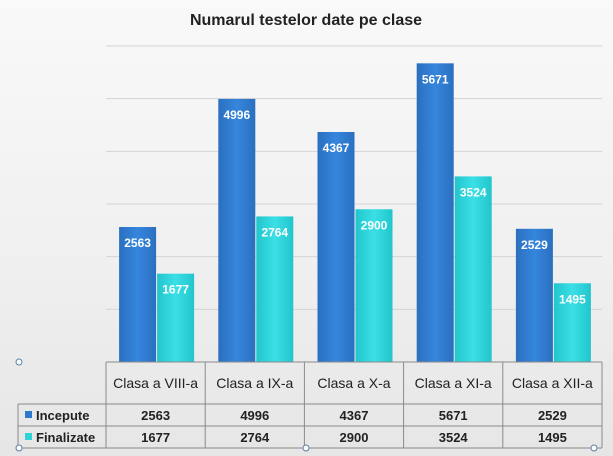  I want to click on chart-title: Numarul testelor date pe clase, so click(306, 20).